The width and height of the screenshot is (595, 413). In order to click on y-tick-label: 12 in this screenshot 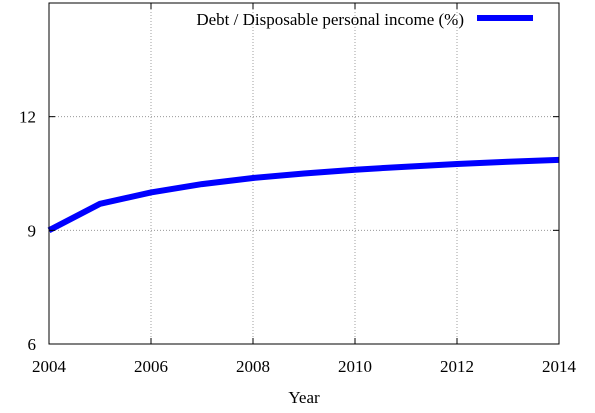, I will do `click(27, 117)`.